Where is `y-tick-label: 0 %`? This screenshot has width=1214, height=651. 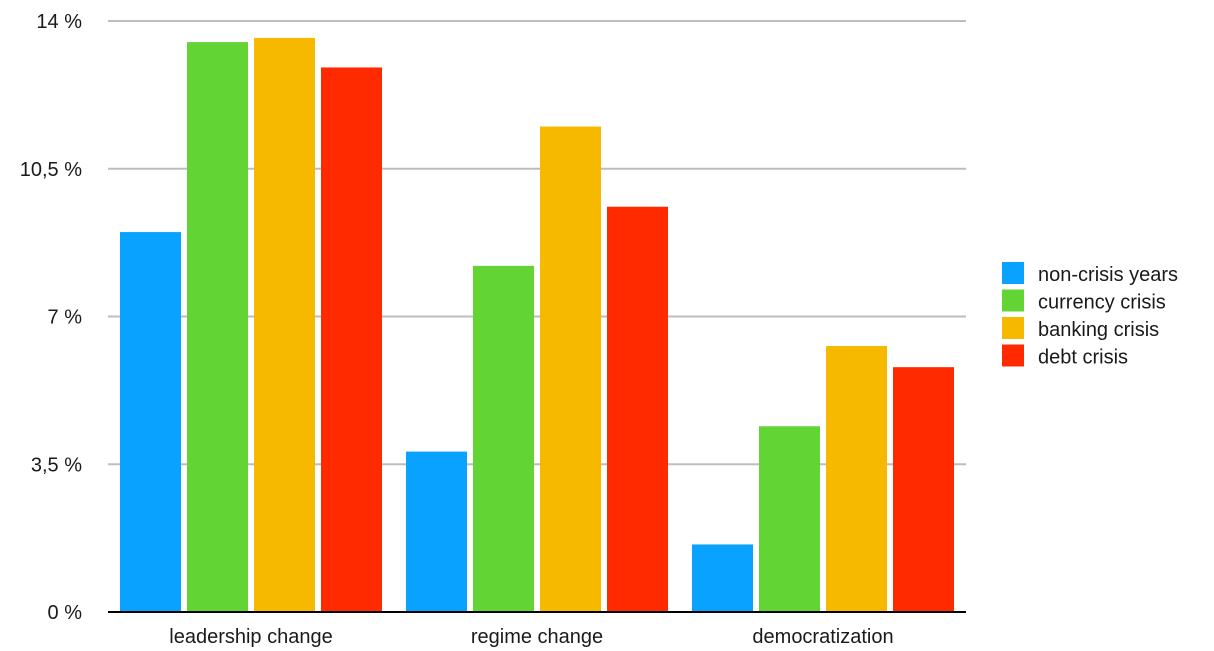 y-tick-label: 0 % is located at coordinates (65, 613).